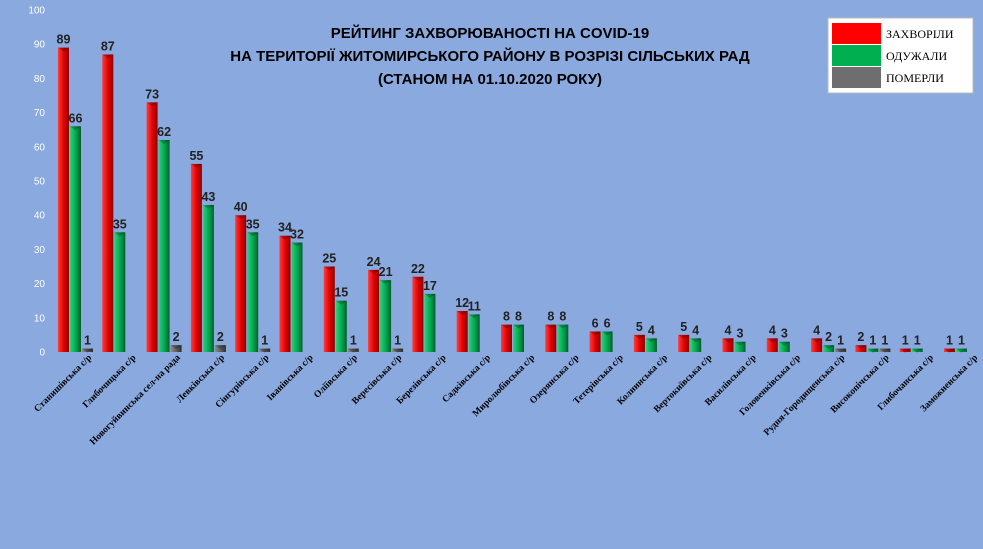 Image resolution: width=983 pixels, height=549 pixels. I want to click on x-tick-label: Новогуйвинська сел-на рада, so click(135, 399).